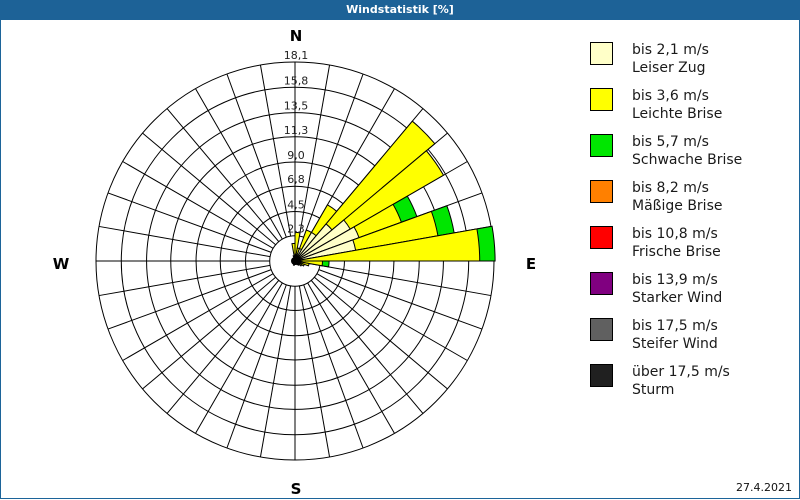 The height and width of the screenshot is (500, 800). What do you see at coordinates (764, 487) in the screenshot?
I see `date-stamp: 27.4.2021` at bounding box center [764, 487].